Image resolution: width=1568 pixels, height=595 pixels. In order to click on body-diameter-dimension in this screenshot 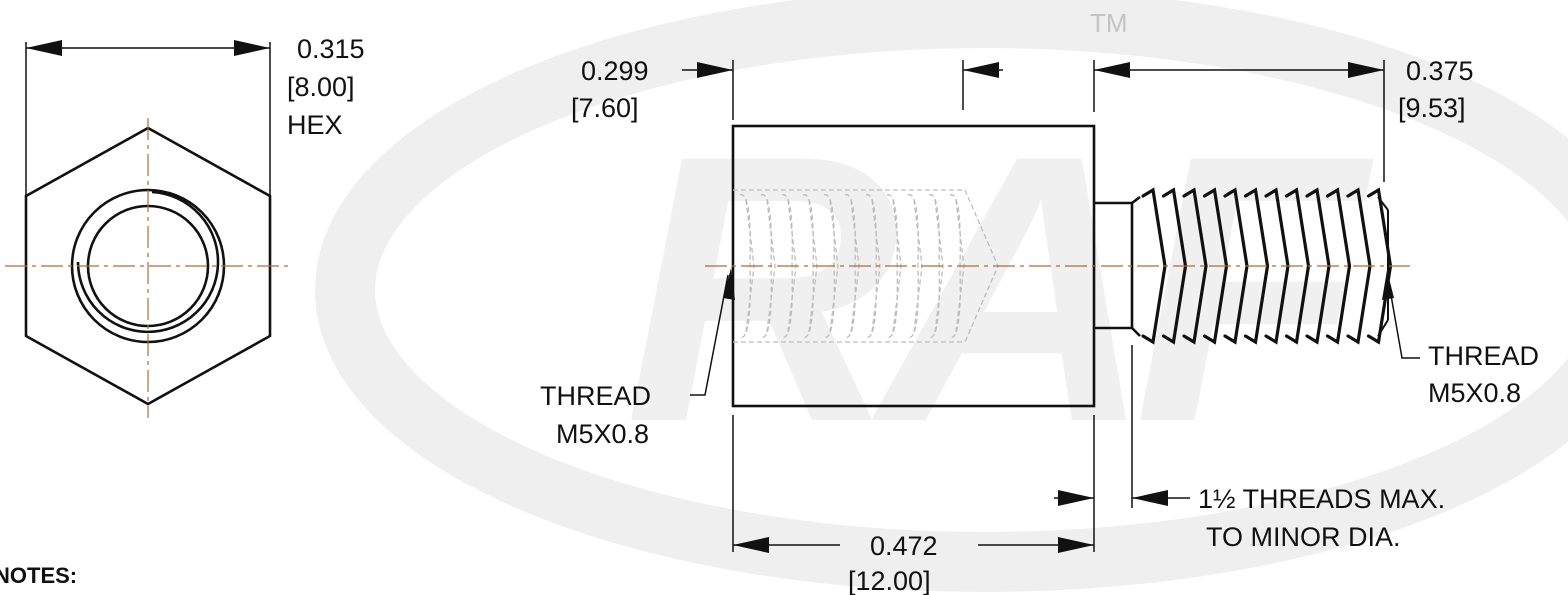, I will do `click(842, 90)`.